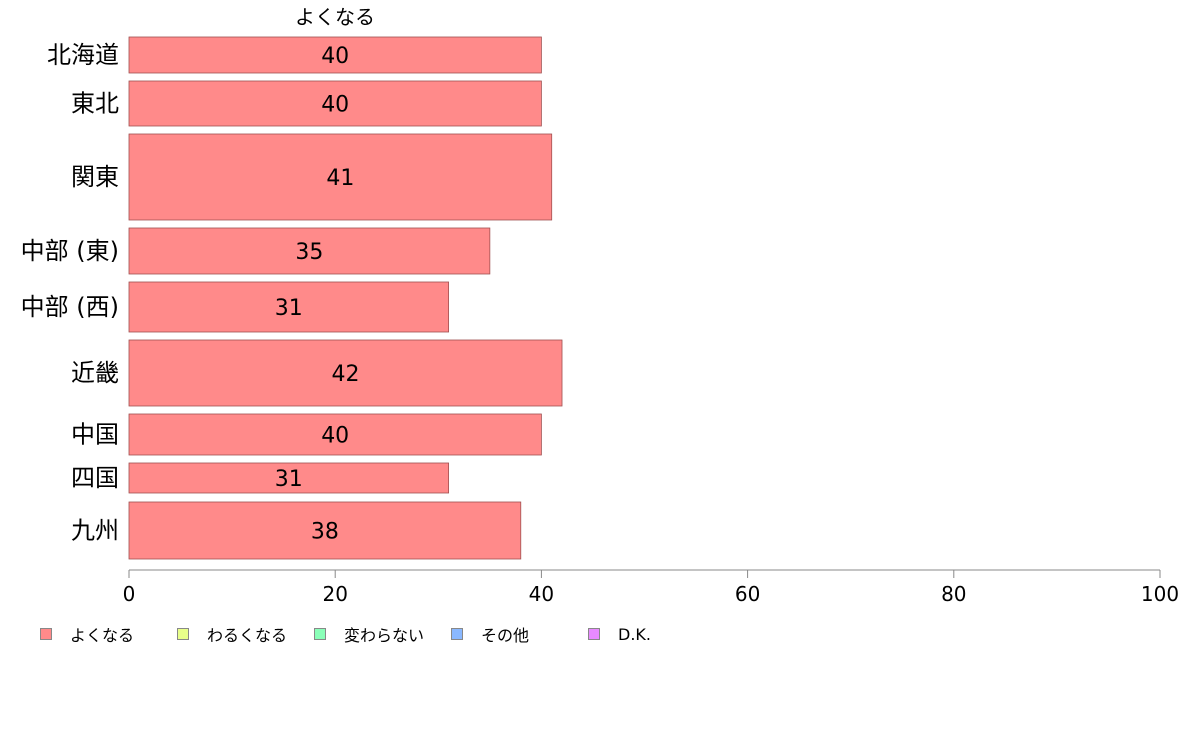  I want to click on legend-label-1: よくなる, so click(102, 635).